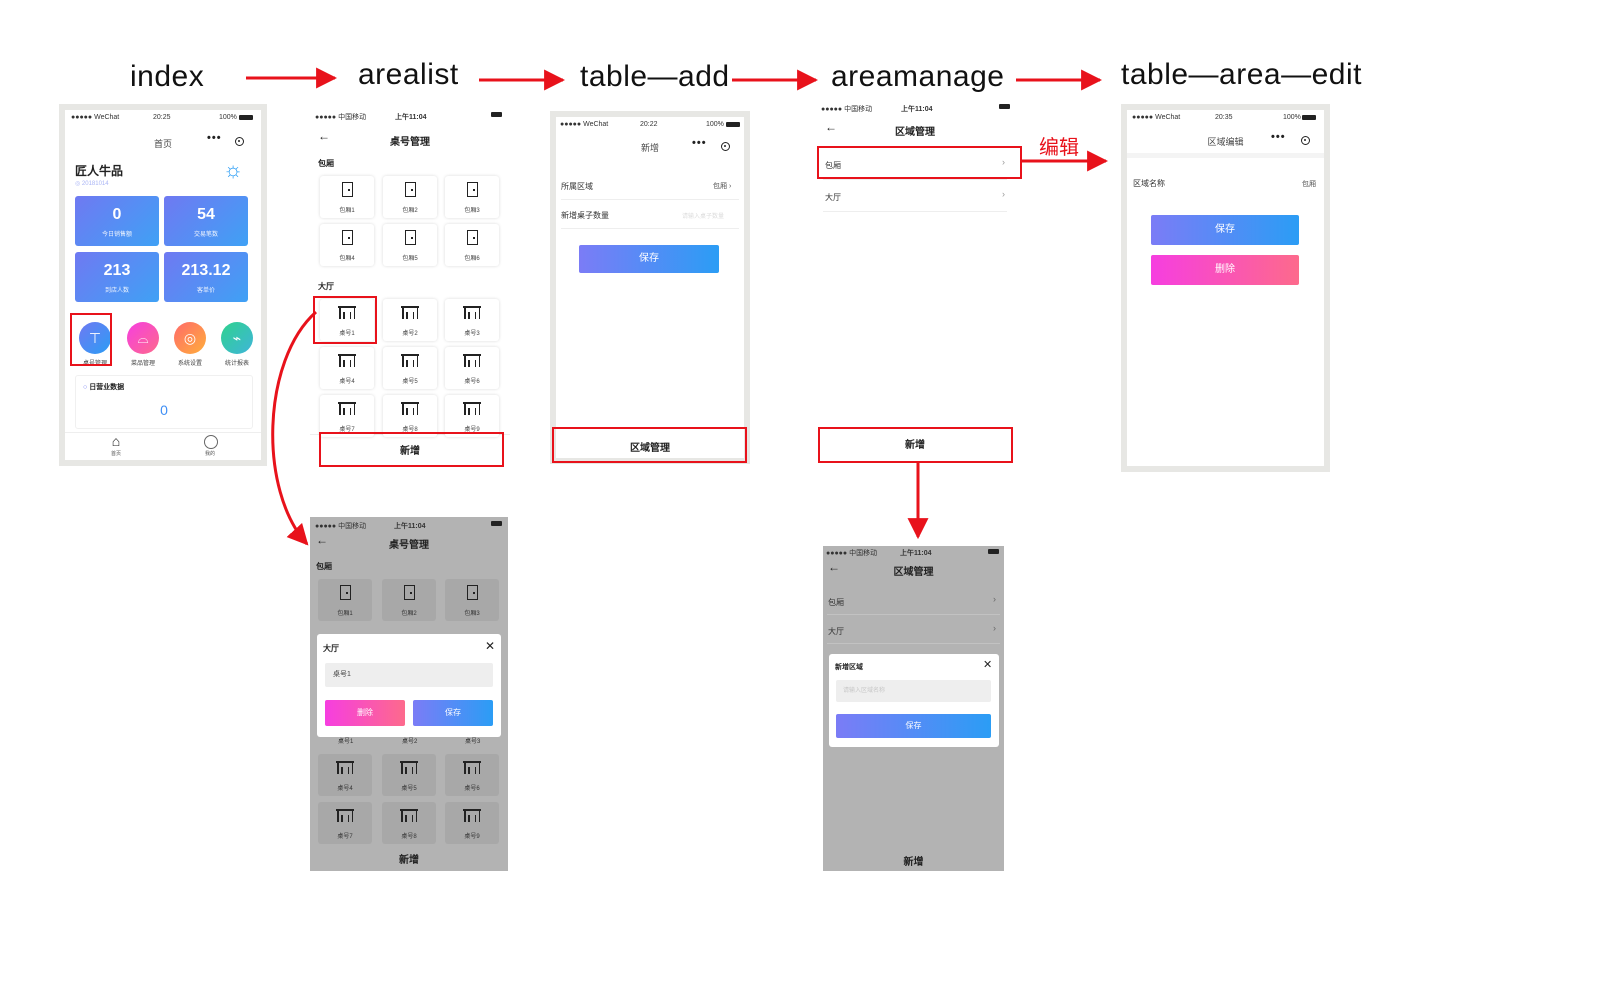 This screenshot has width=1621, height=986. I want to click on card-label: 包厢3, so click(472, 614).